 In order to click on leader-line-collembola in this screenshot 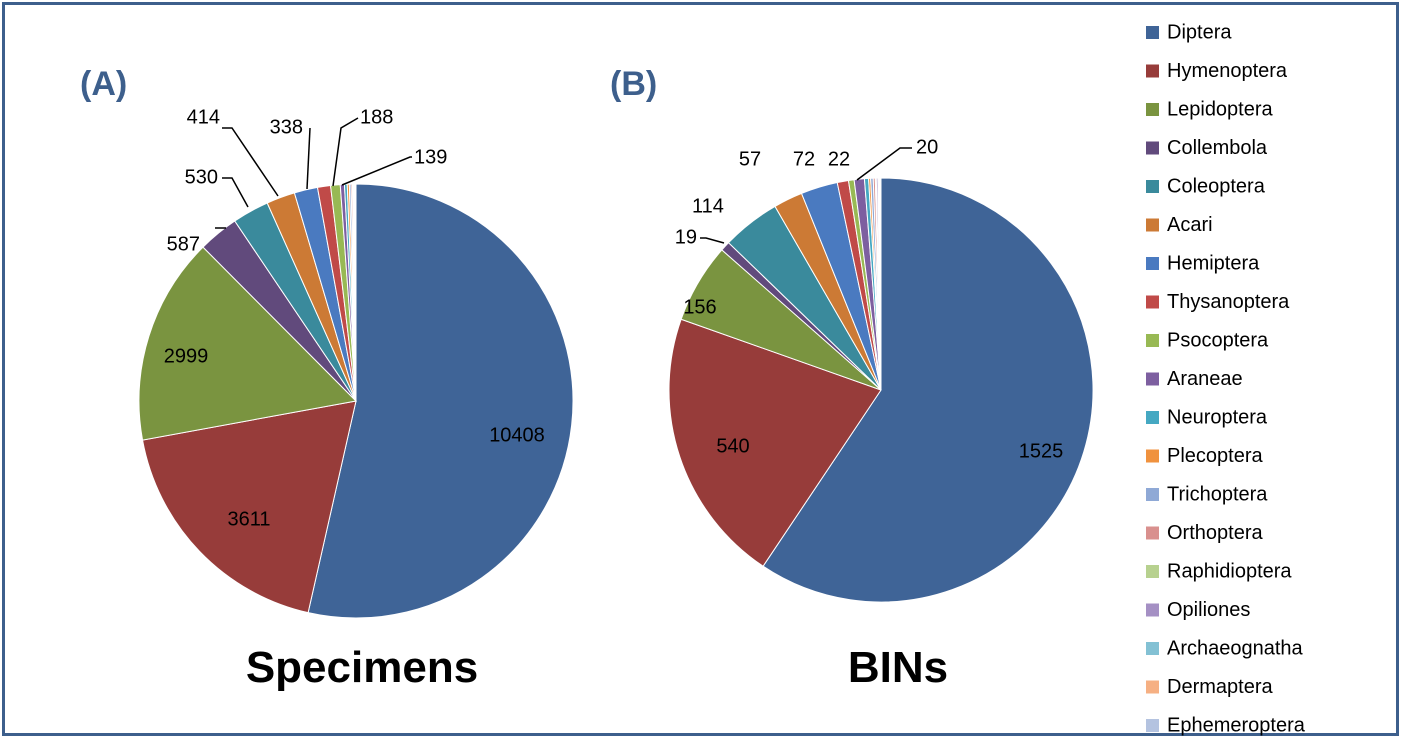, I will do `click(712, 240)`.